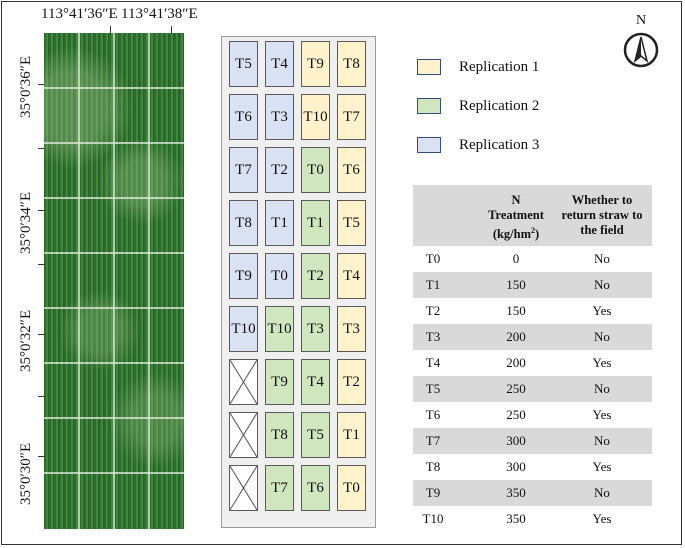 Image resolution: width=685 pixels, height=548 pixels. What do you see at coordinates (26, 473) in the screenshot?
I see `latitude-label: 35°0′30″E` at bounding box center [26, 473].